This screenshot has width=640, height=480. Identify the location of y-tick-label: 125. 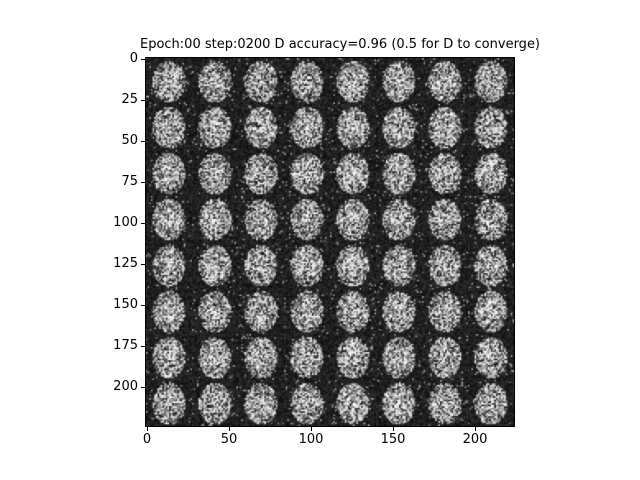
(125, 263).